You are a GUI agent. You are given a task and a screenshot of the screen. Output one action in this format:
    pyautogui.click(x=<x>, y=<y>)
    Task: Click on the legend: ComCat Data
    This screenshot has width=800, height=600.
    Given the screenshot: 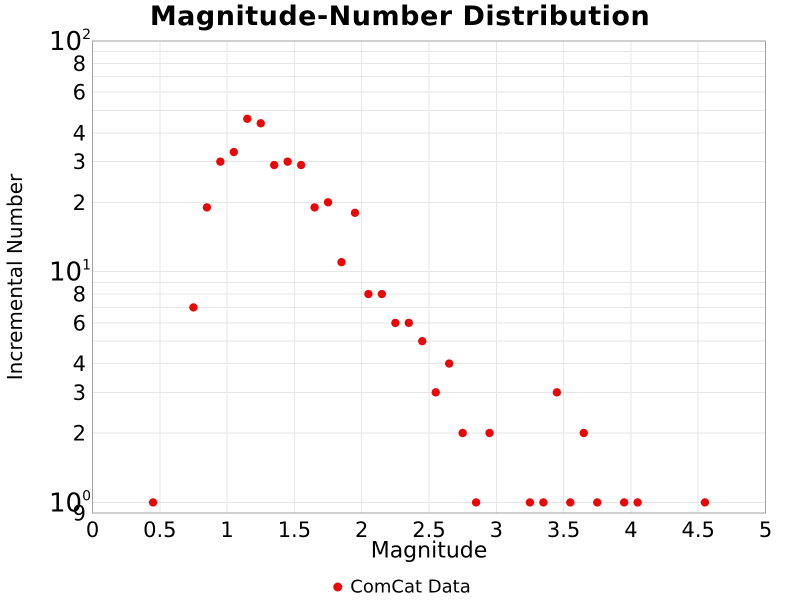 What is the action you would take?
    pyautogui.click(x=402, y=587)
    